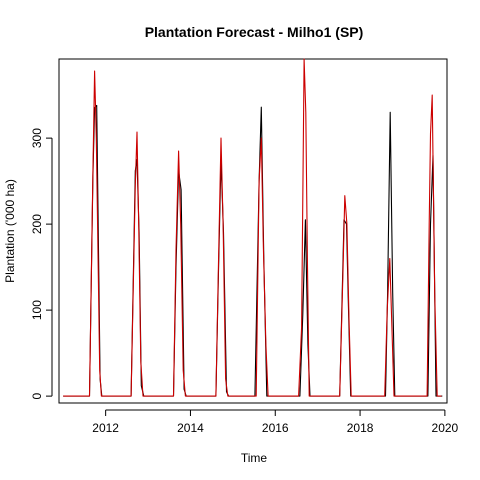  What do you see at coordinates (41, 263) in the screenshot?
I see `y-axis: 0 100 200 300` at bounding box center [41, 263].